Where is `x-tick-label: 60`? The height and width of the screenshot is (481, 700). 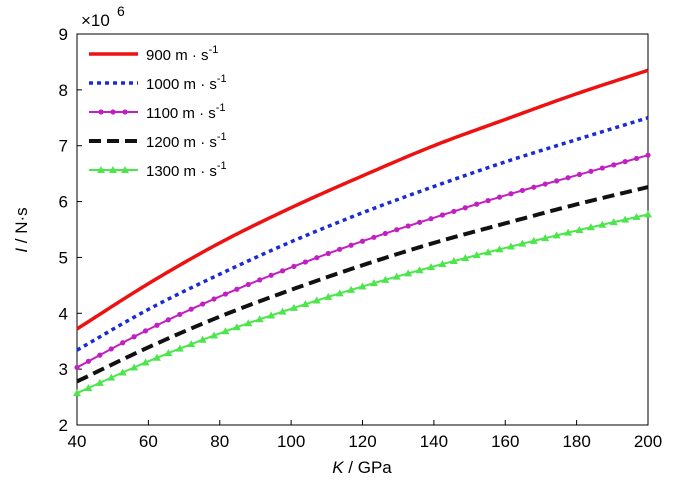 x-tick-label: 60 is located at coordinates (148, 441).